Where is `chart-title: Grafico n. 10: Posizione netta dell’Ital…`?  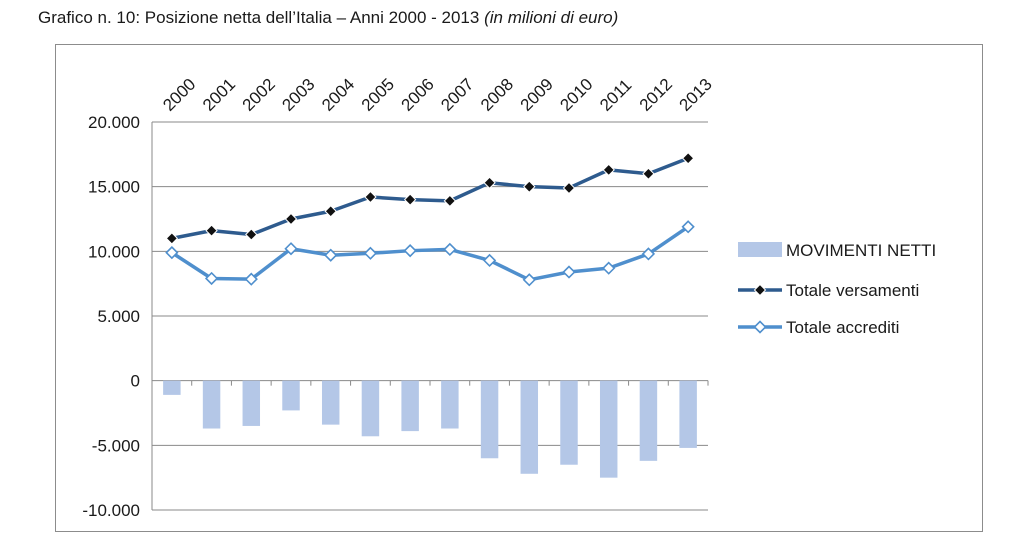
chart-title: Grafico n. 10: Posizione netta dell’Ital… is located at coordinates (328, 18).